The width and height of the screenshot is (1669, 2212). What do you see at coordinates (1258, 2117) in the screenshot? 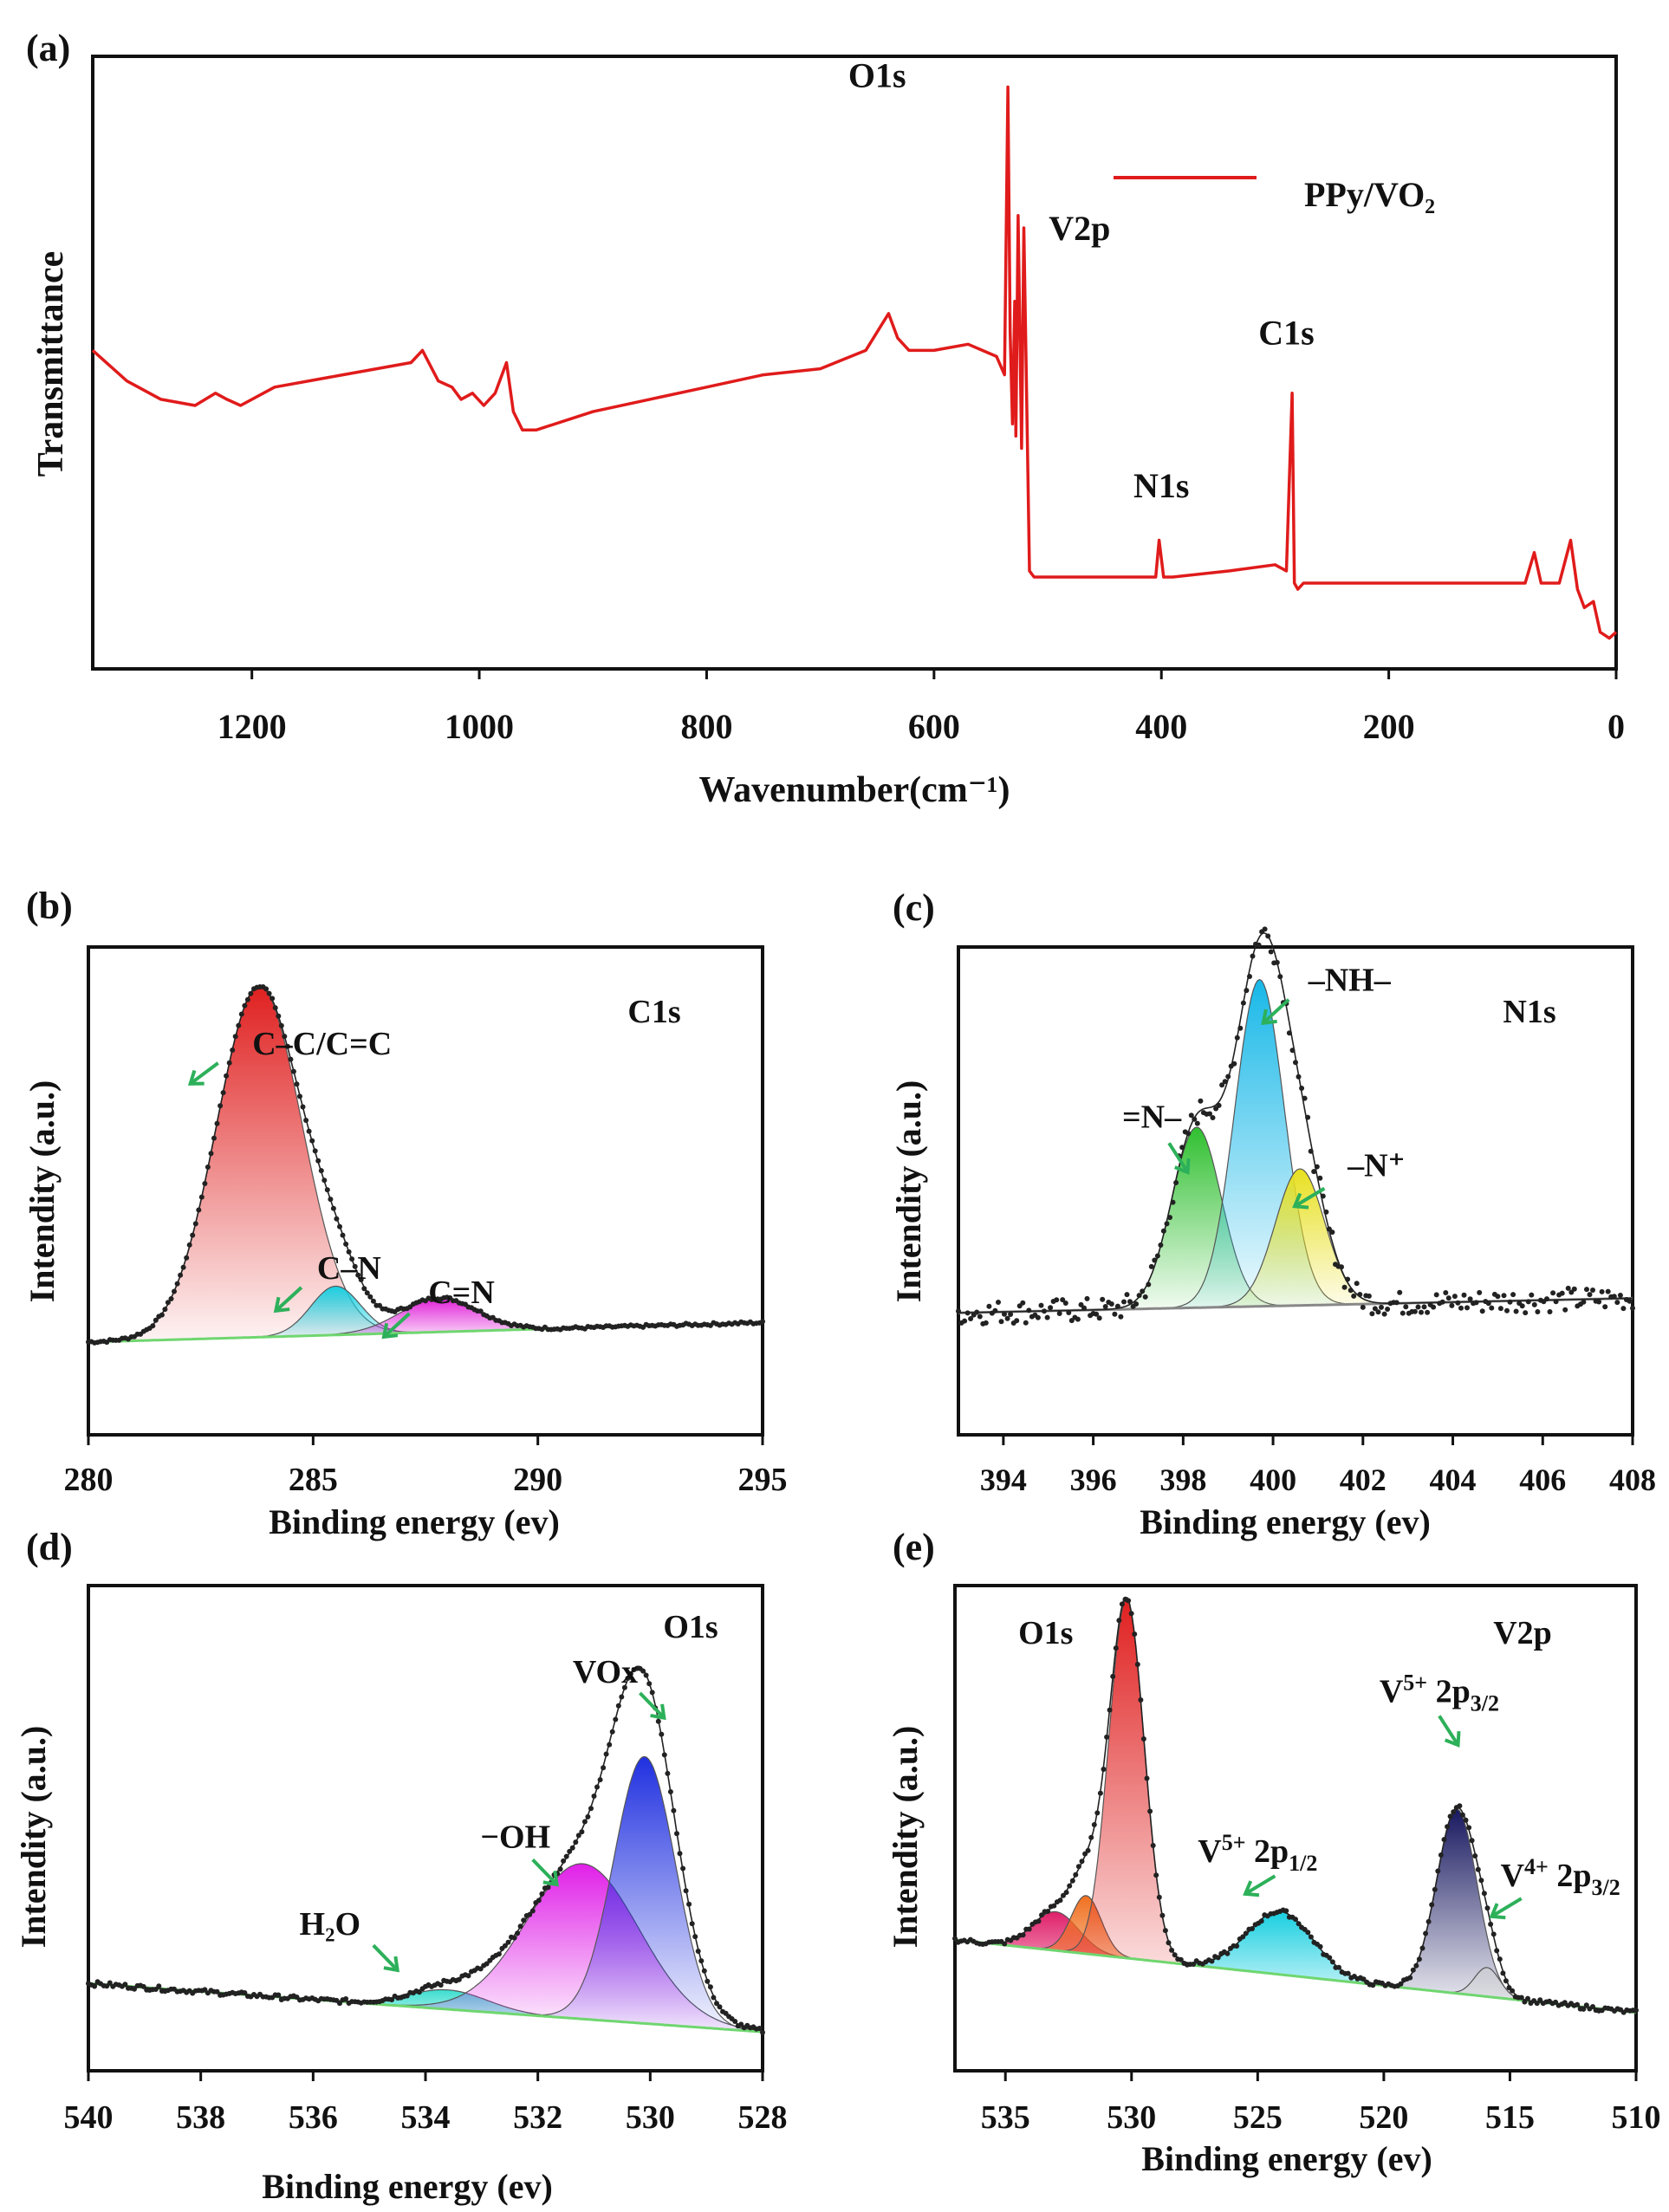
I see `x-tick-label: 525` at bounding box center [1258, 2117].